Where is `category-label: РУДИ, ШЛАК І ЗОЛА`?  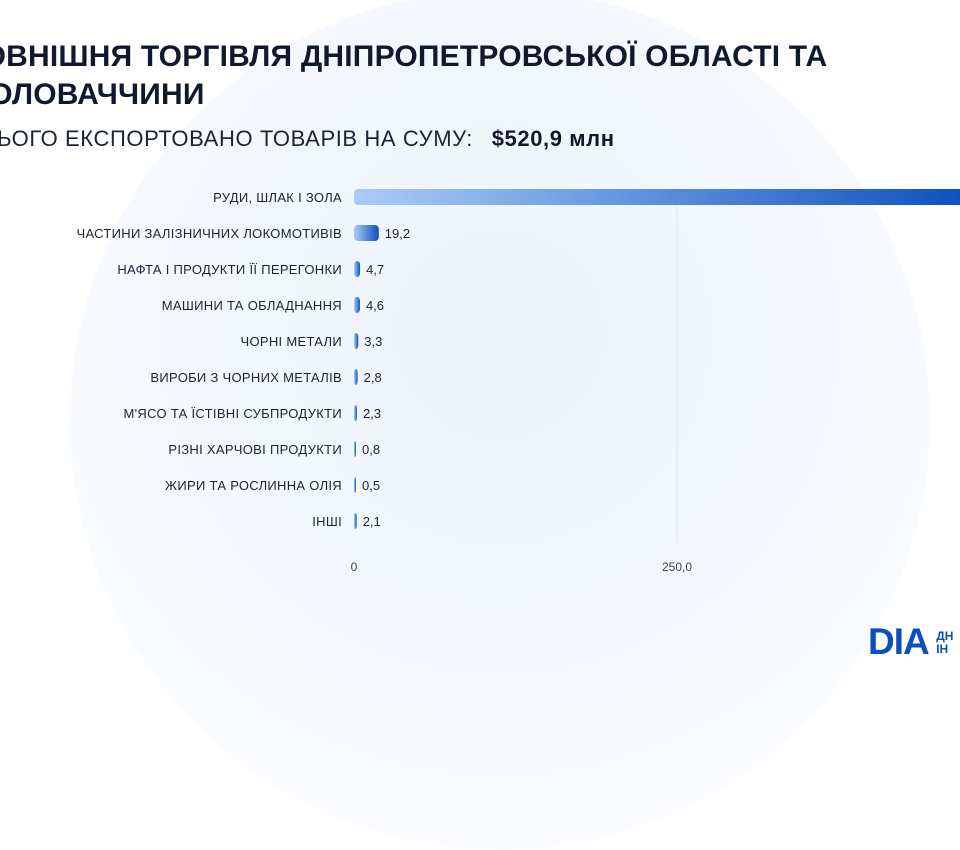 category-label: РУДИ, ШЛАК І ЗОЛА is located at coordinates (277, 197).